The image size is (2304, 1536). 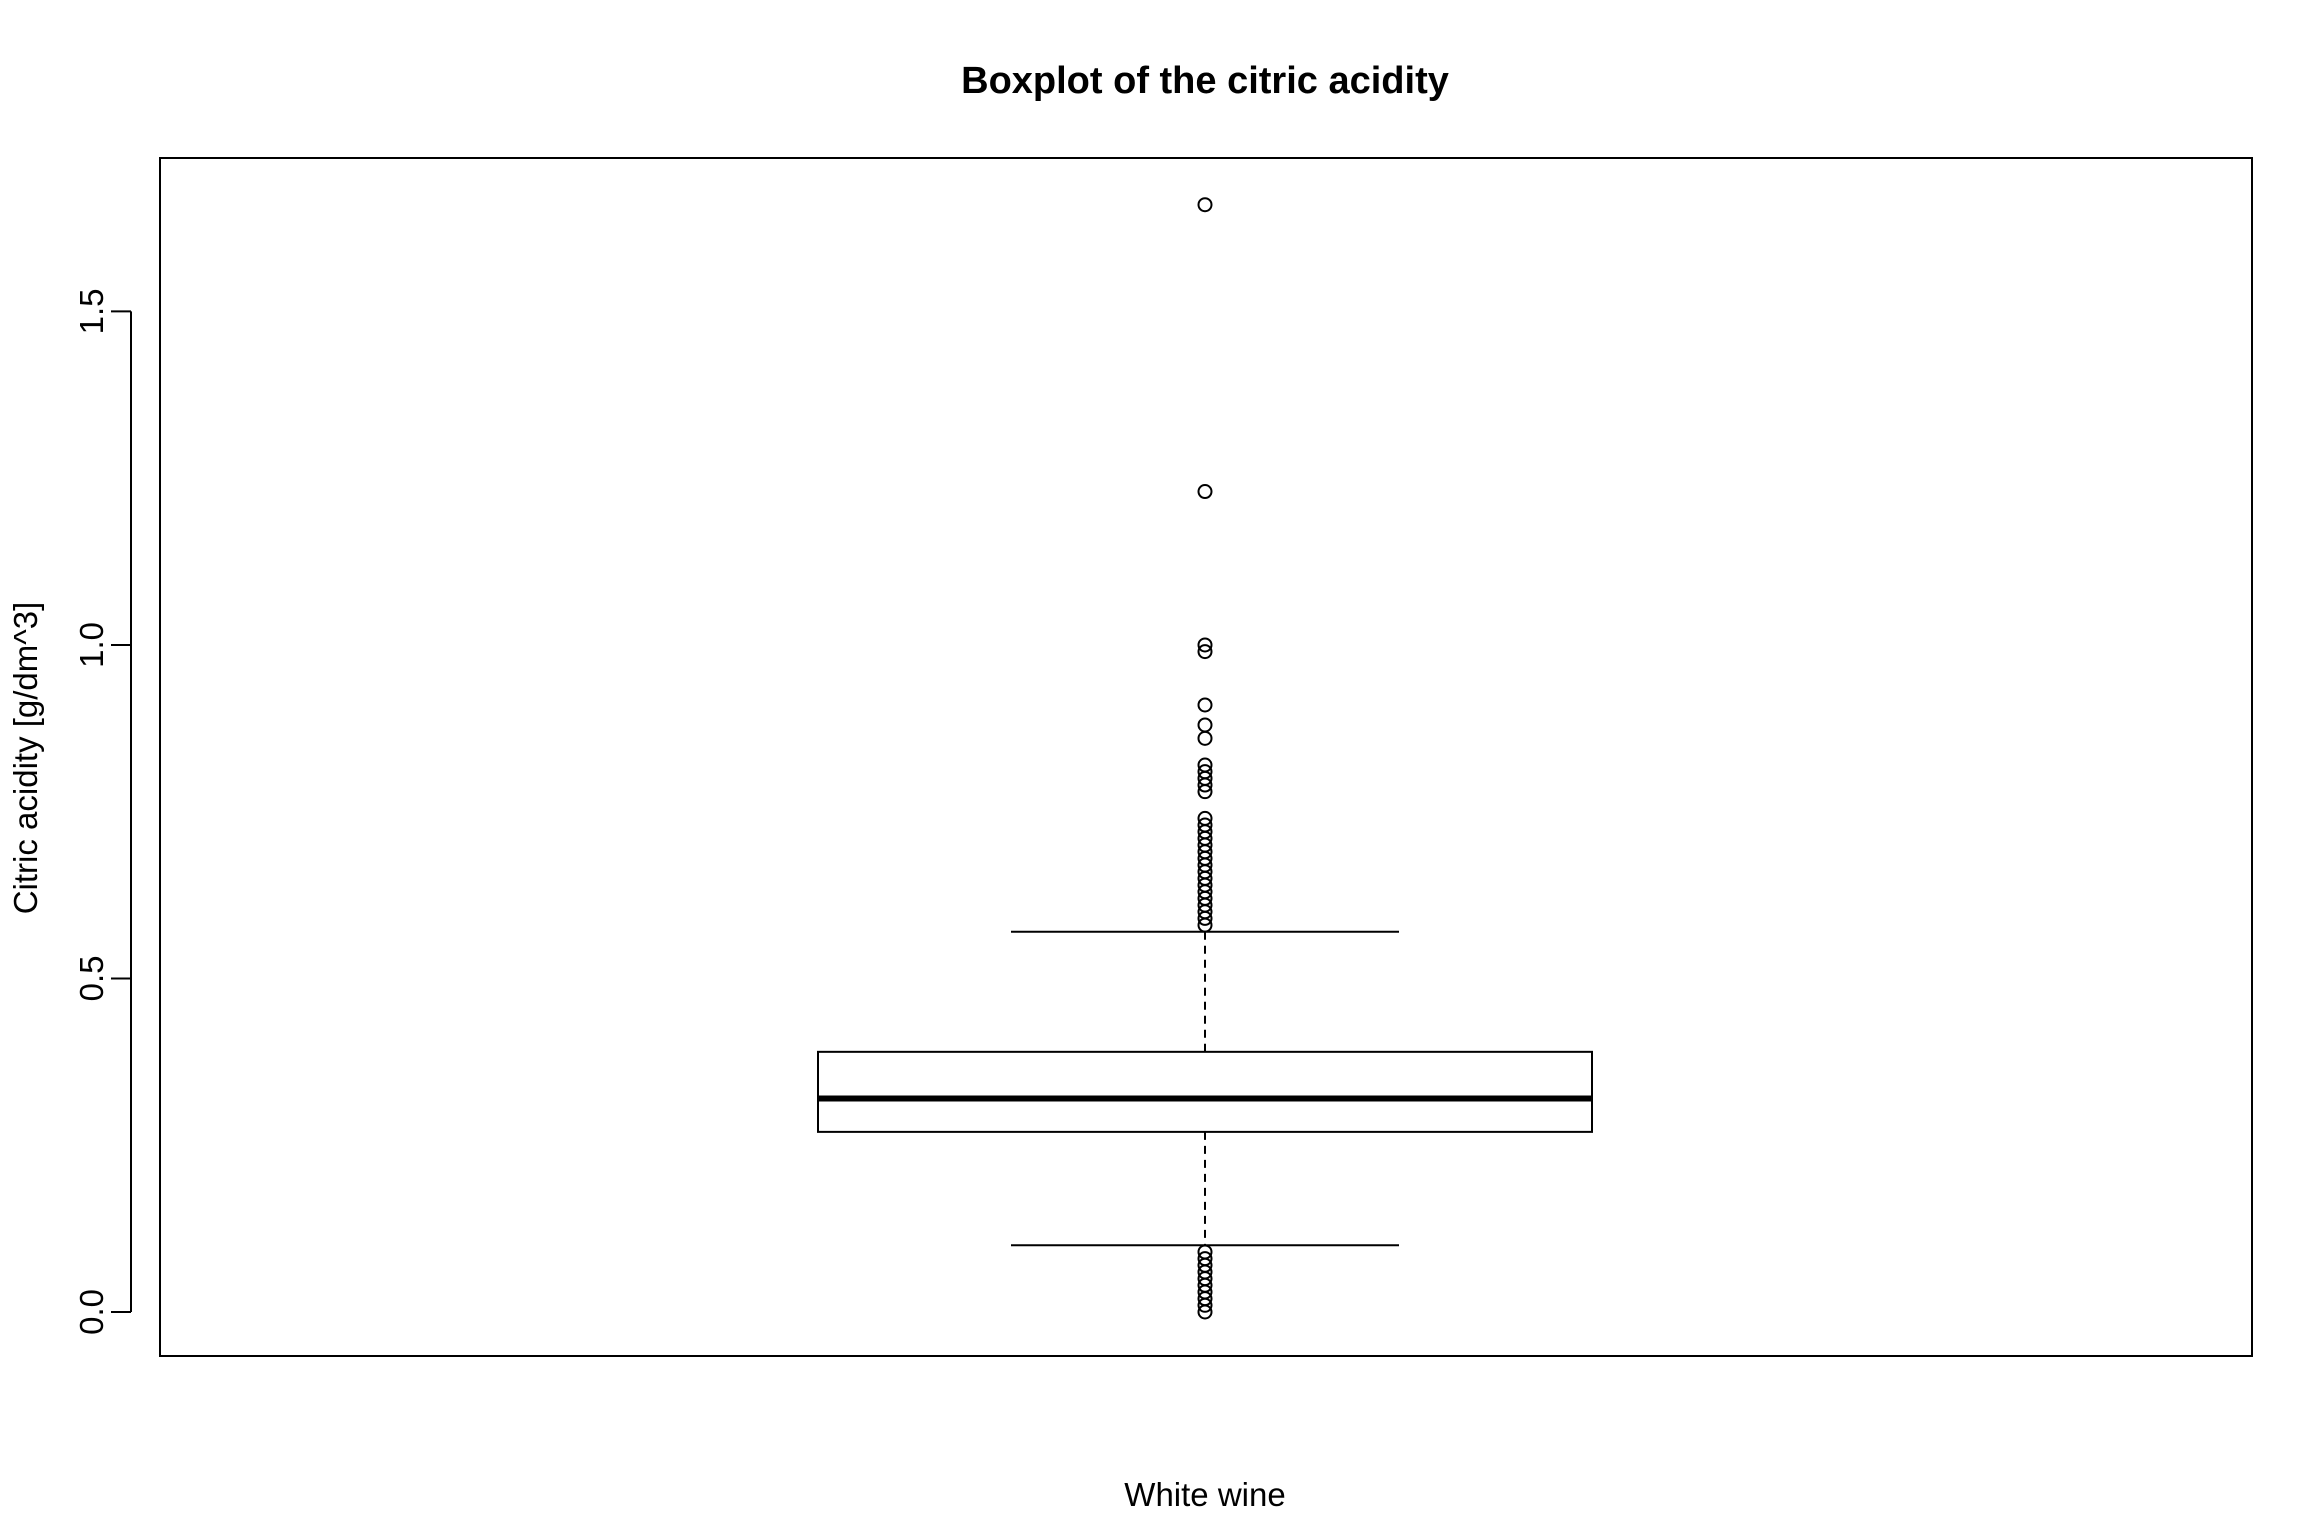 I want to click on box-group, so click(x=1205, y=1088).